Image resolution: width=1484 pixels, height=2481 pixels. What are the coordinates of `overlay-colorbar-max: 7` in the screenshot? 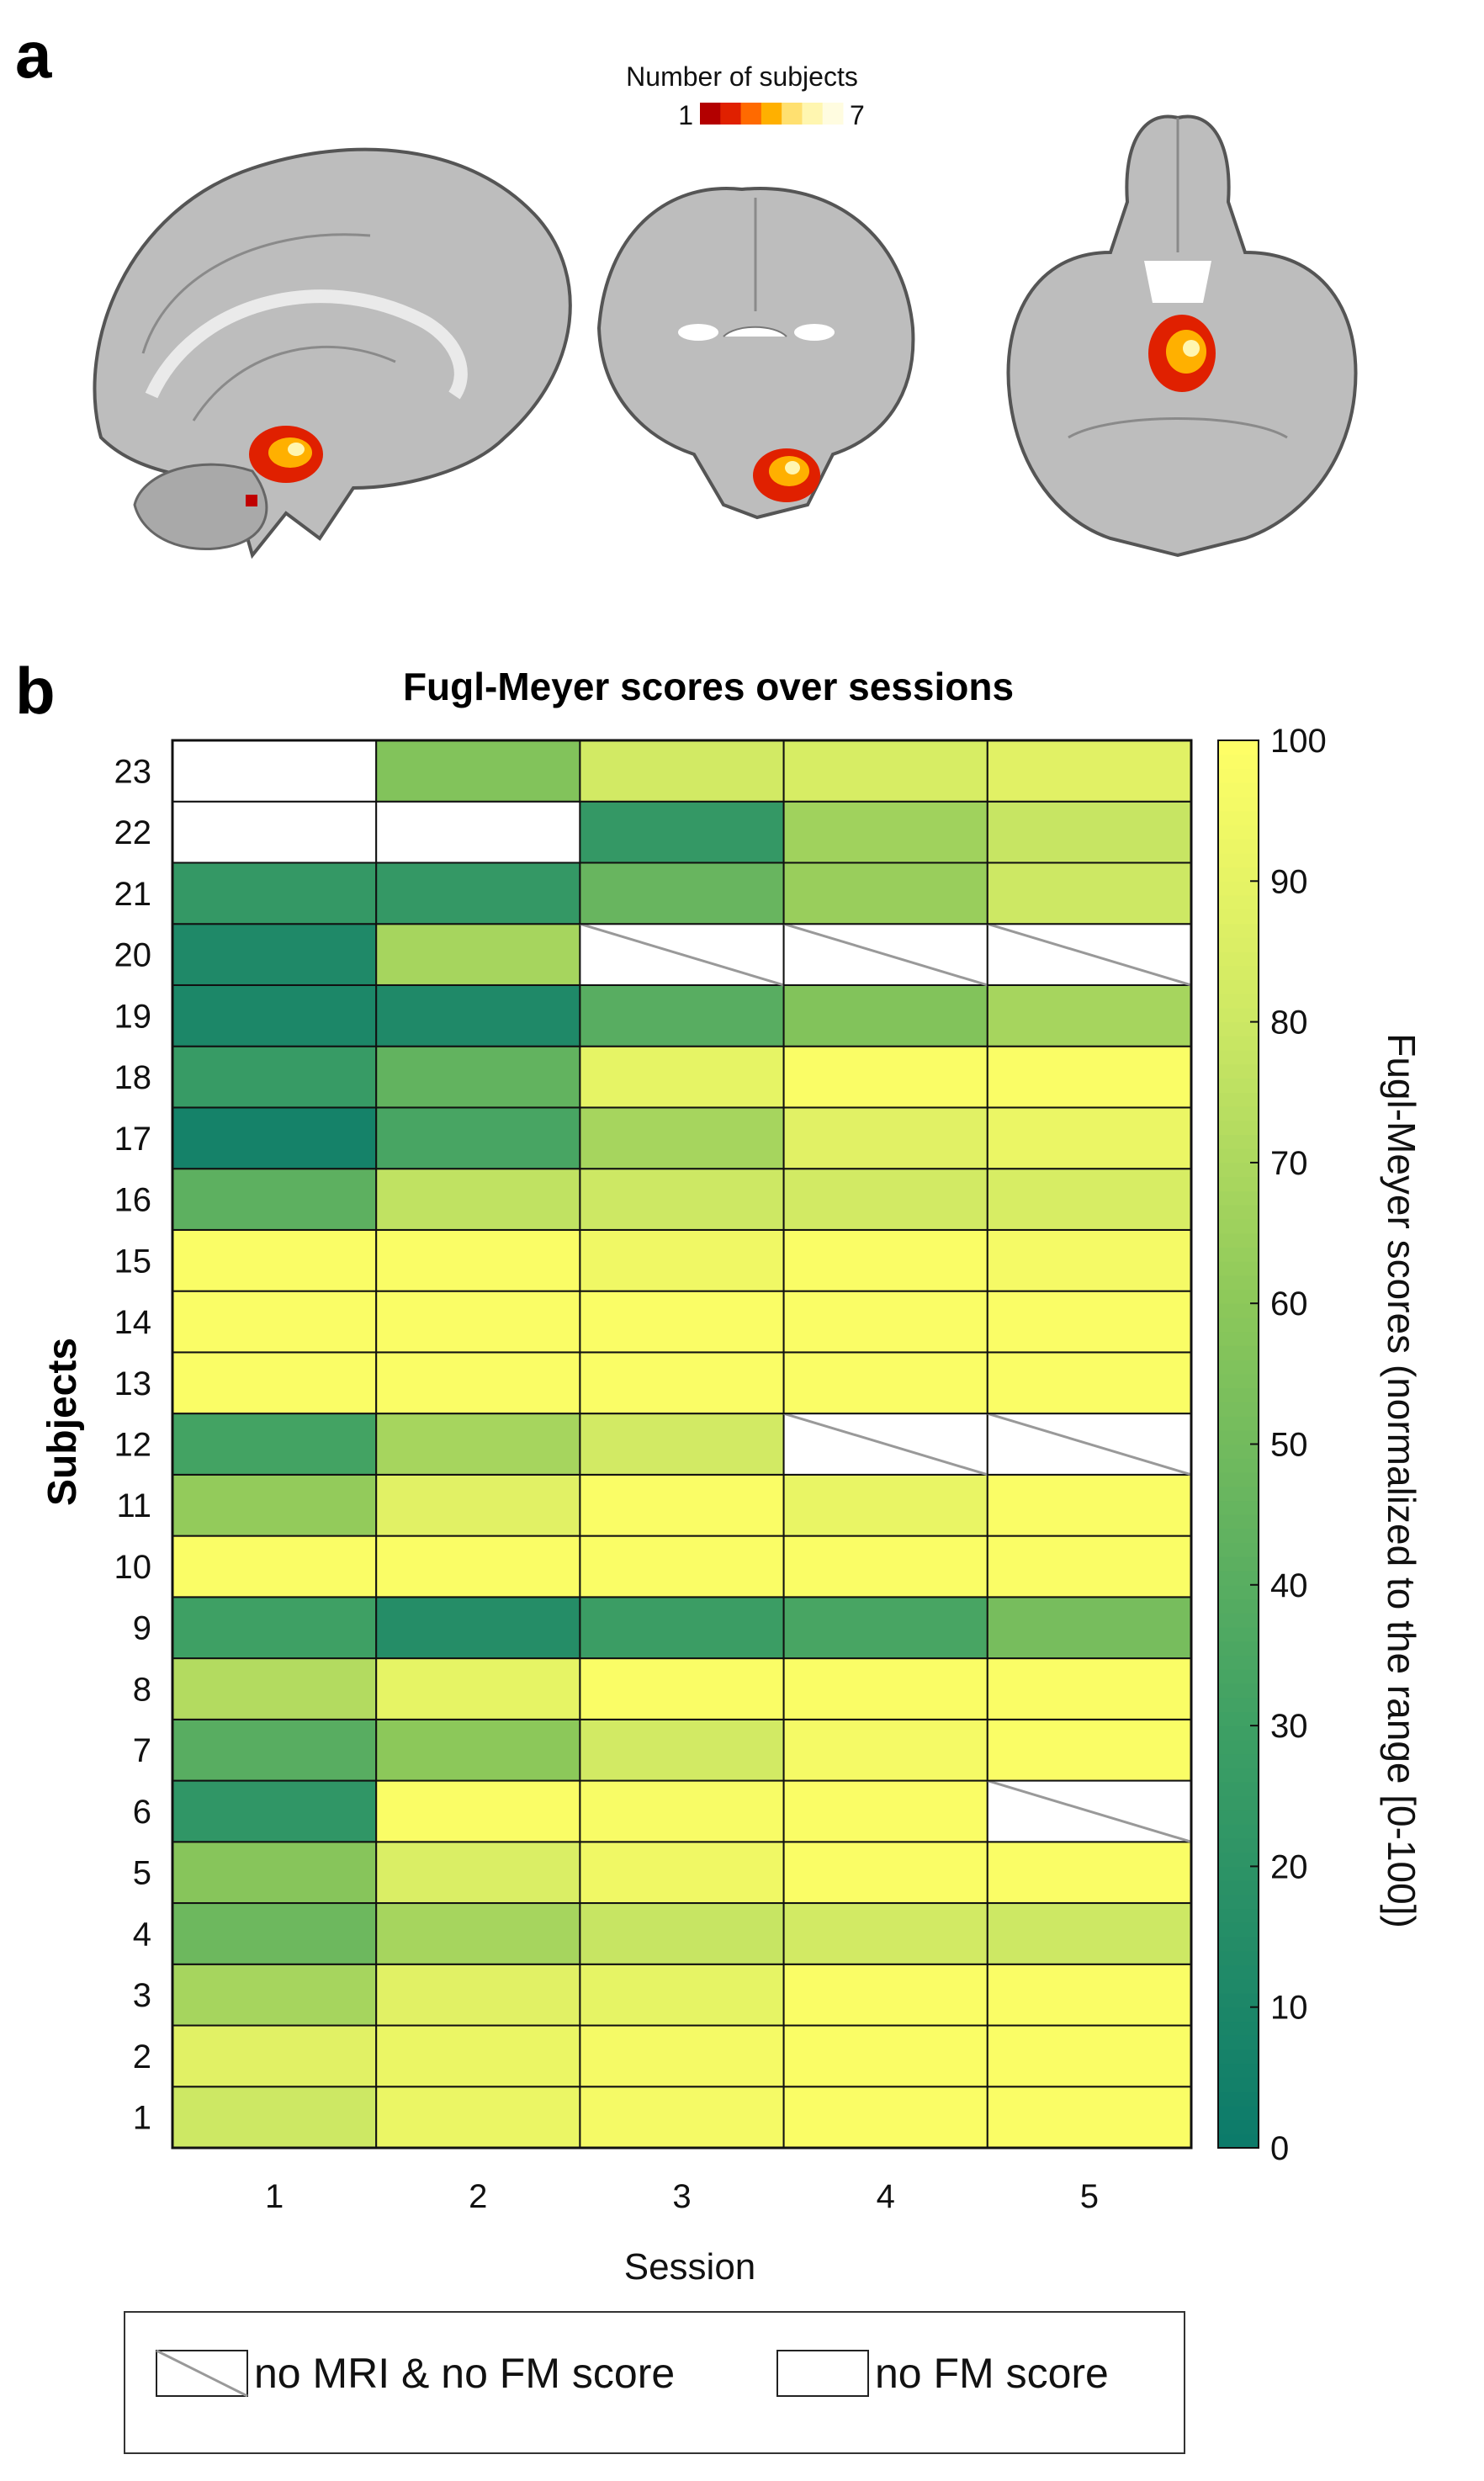 It's located at (857, 115).